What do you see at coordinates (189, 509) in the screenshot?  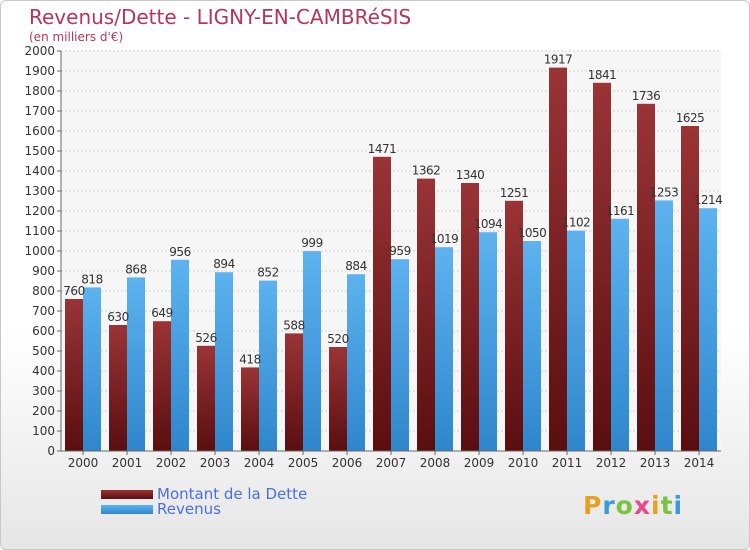 I see `legend-label-revenue: Revenus` at bounding box center [189, 509].